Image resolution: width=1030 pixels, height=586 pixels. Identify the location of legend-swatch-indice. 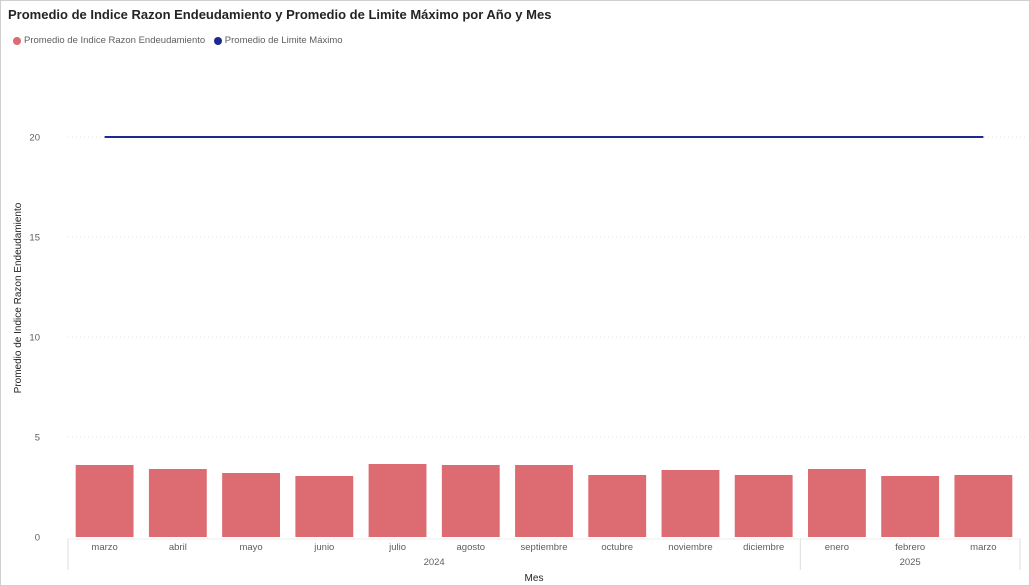
(17, 40).